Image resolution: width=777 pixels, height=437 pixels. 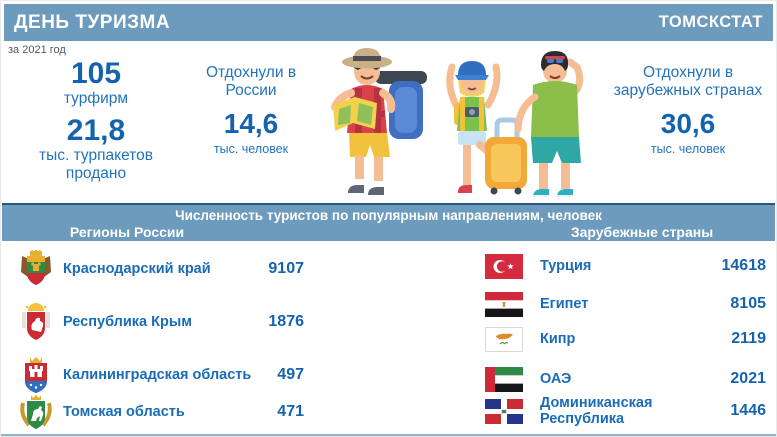 What do you see at coordinates (96, 130) in the screenshot?
I see `packages-value: 21,8` at bounding box center [96, 130].